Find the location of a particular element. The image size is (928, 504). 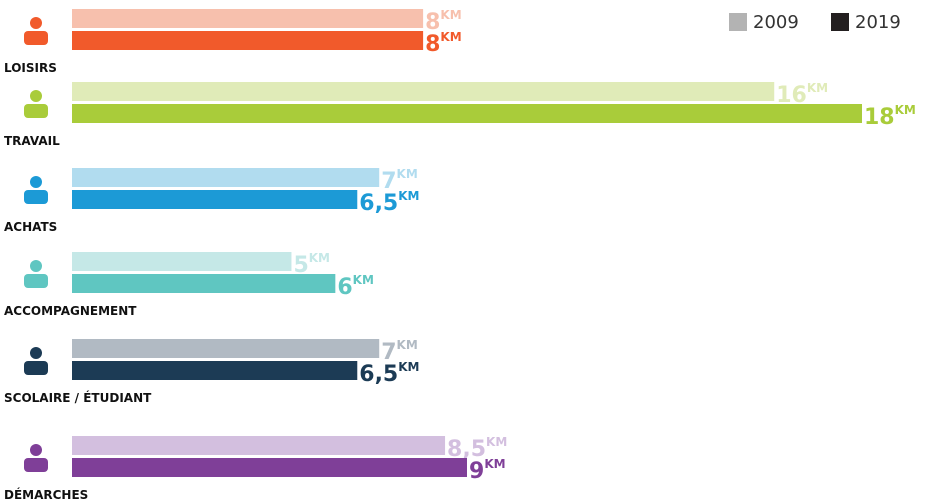

value-label: 6KM is located at coordinates (355, 286).